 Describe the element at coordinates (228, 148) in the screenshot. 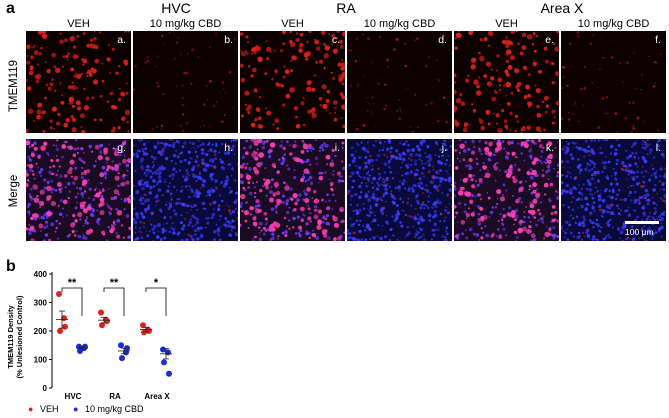

I see `tile-label: h.` at that location.